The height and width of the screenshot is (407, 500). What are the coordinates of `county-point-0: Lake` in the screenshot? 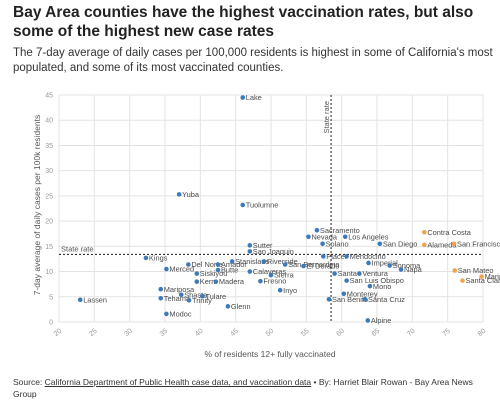 It's located at (251, 97).